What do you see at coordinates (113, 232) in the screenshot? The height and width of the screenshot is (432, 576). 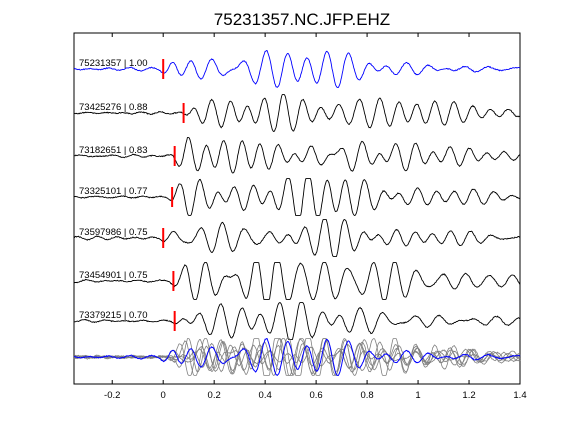 I see `trace-label-4: 73597986 | 0.75` at bounding box center [113, 232].